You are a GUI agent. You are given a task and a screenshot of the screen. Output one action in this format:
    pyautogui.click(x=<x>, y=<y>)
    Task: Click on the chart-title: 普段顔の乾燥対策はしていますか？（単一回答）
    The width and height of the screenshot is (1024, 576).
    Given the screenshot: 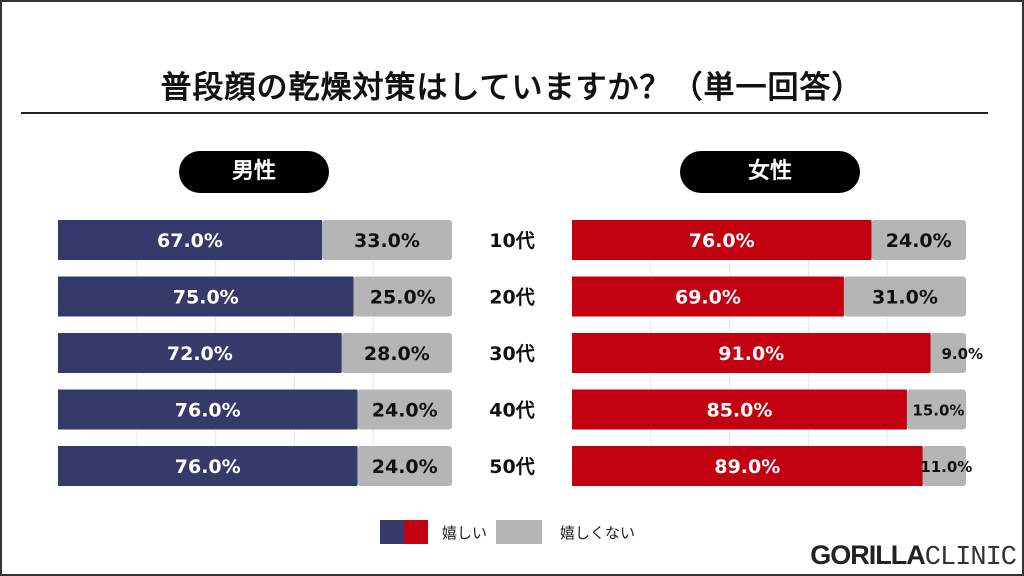 What is the action you would take?
    pyautogui.click(x=512, y=88)
    